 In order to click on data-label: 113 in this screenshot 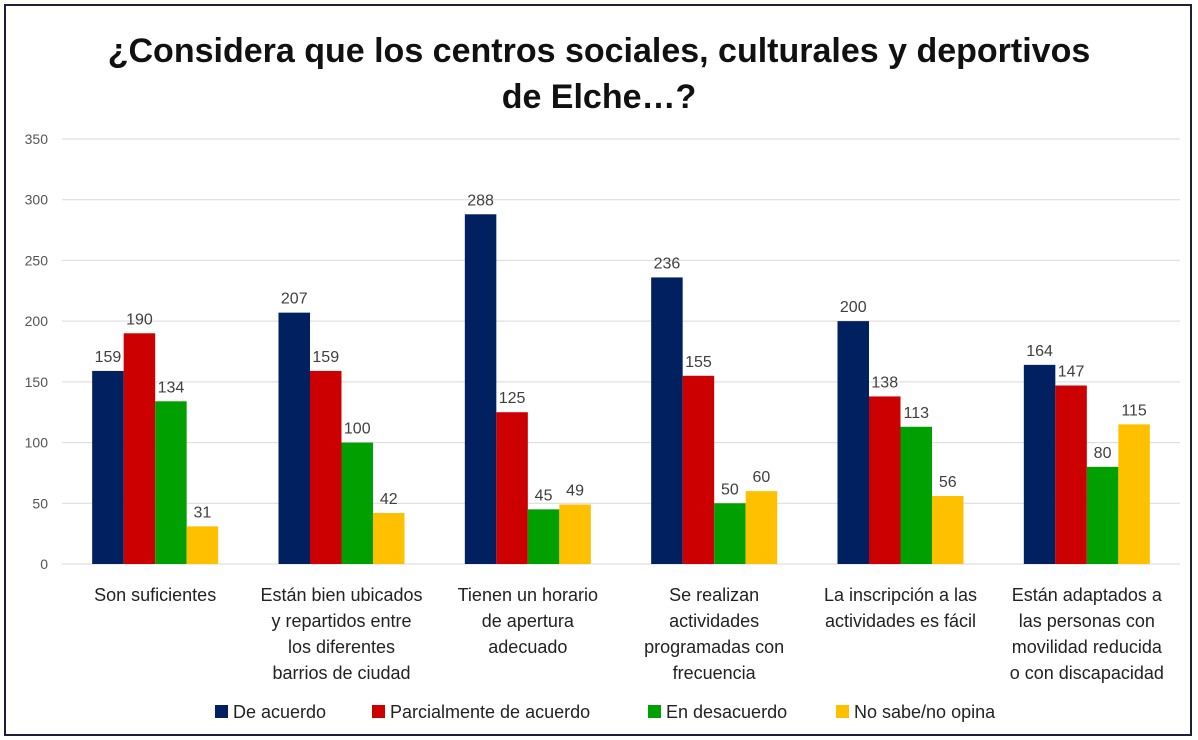, I will do `click(916, 413)`.